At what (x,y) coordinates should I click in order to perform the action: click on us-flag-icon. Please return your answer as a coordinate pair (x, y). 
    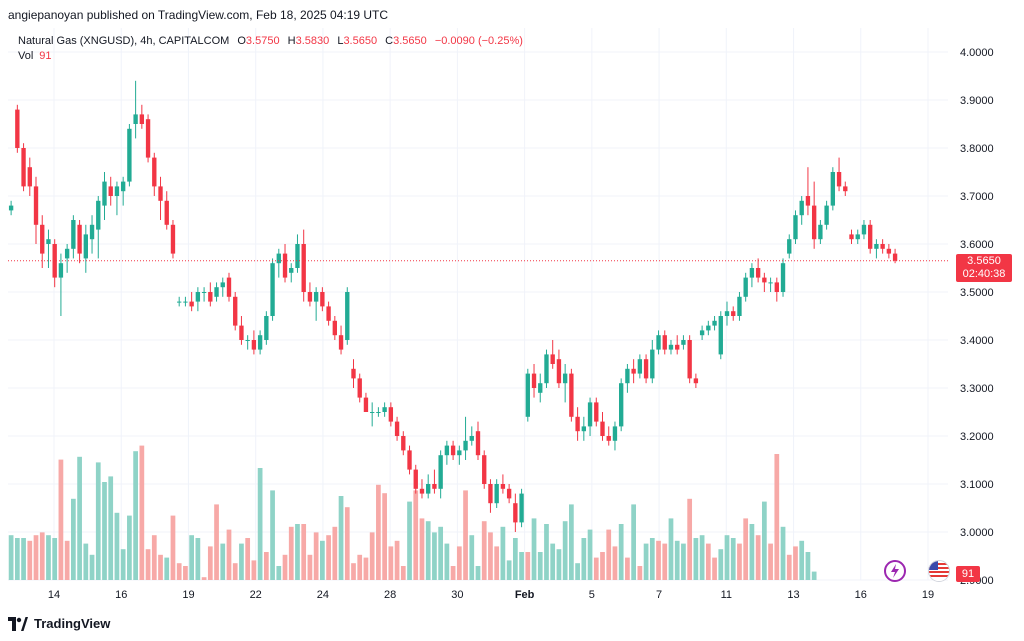
    Looking at the image, I should click on (939, 571).